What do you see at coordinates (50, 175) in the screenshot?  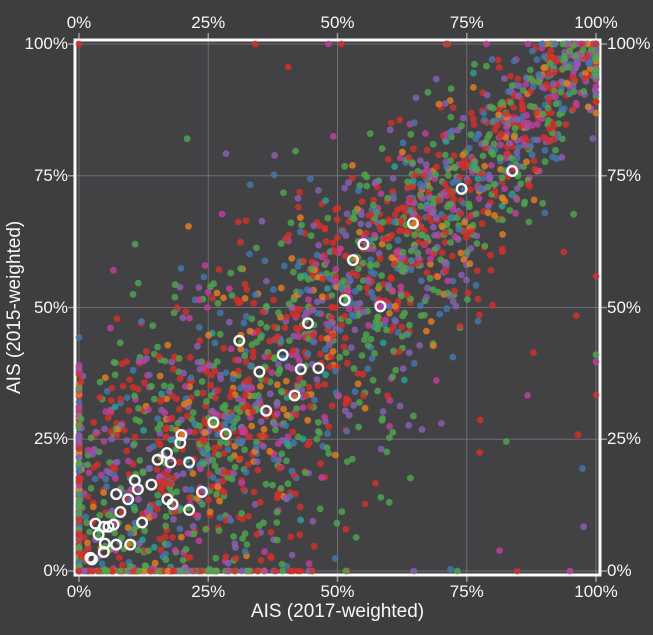 I see `y-axis-left-tick-label: 75%` at bounding box center [50, 175].